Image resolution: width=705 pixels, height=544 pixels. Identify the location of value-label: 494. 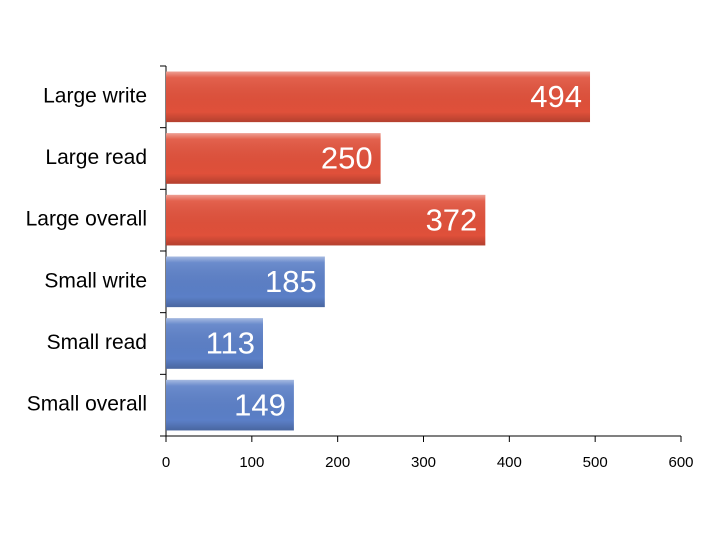
(556, 96).